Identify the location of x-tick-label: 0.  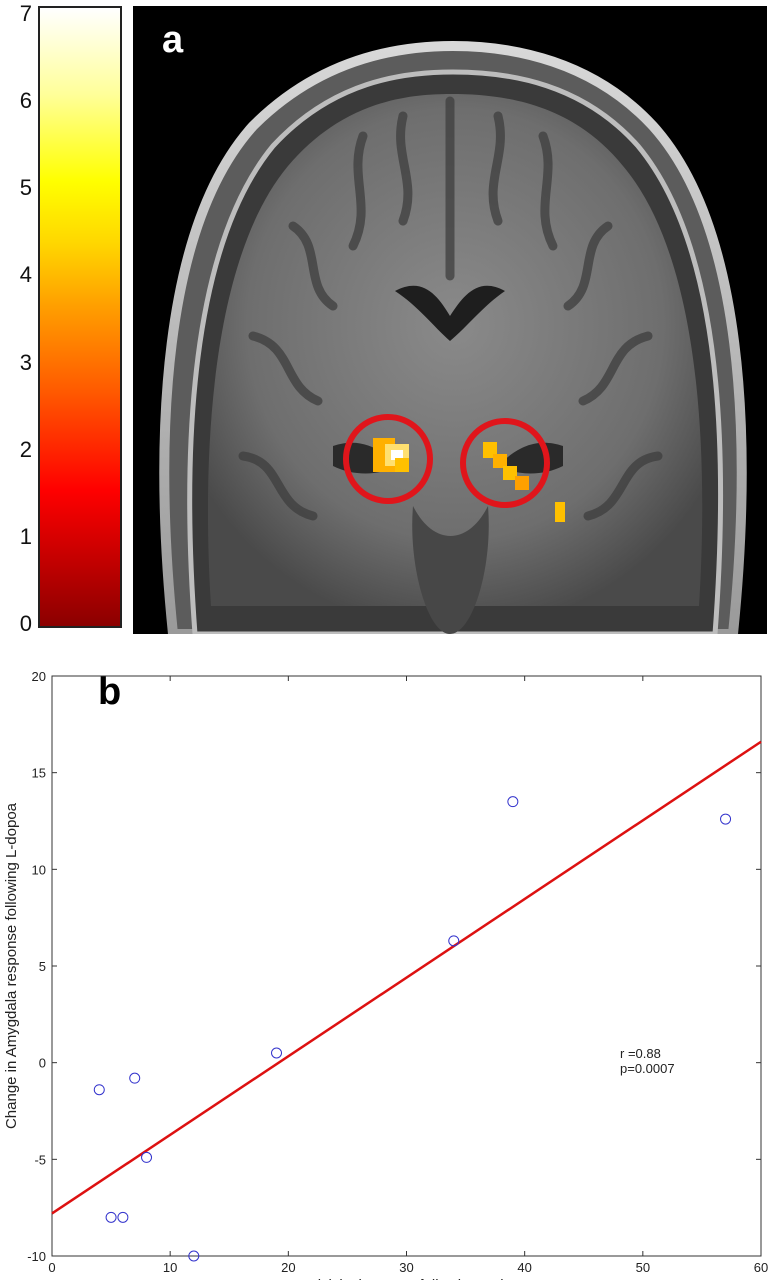
(51, 1267).